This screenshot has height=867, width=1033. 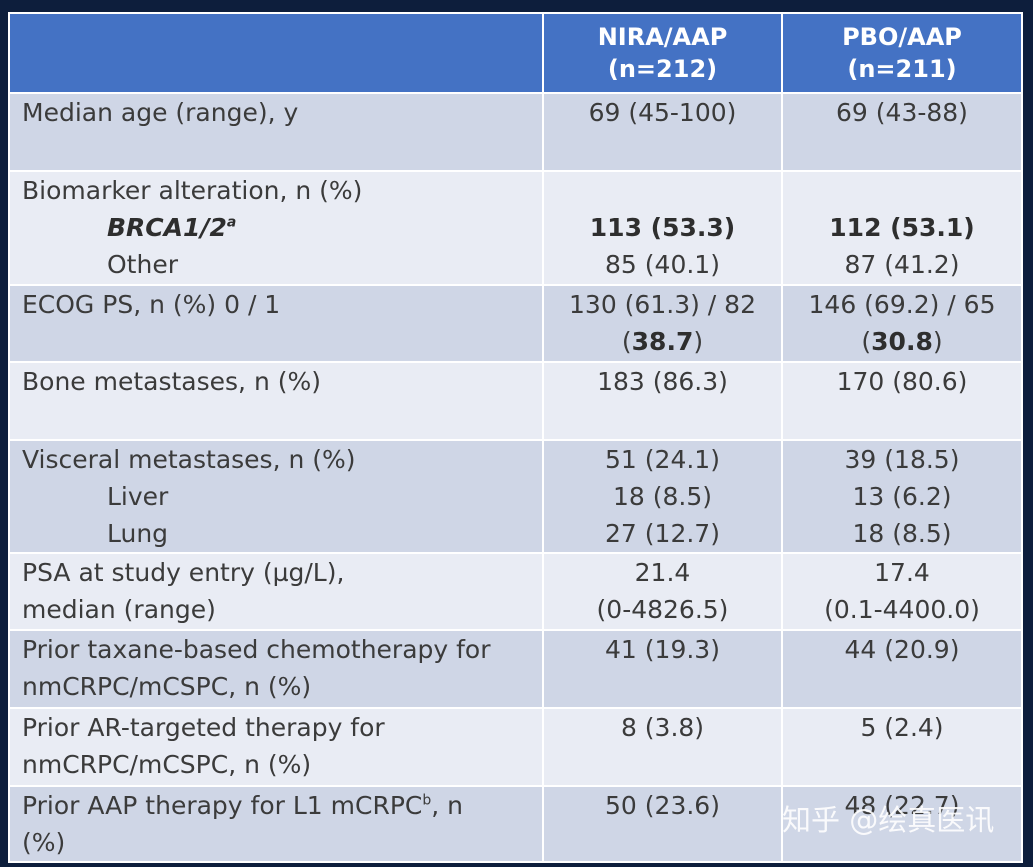 I want to click on brca-footnote: a, so click(x=231, y=222).